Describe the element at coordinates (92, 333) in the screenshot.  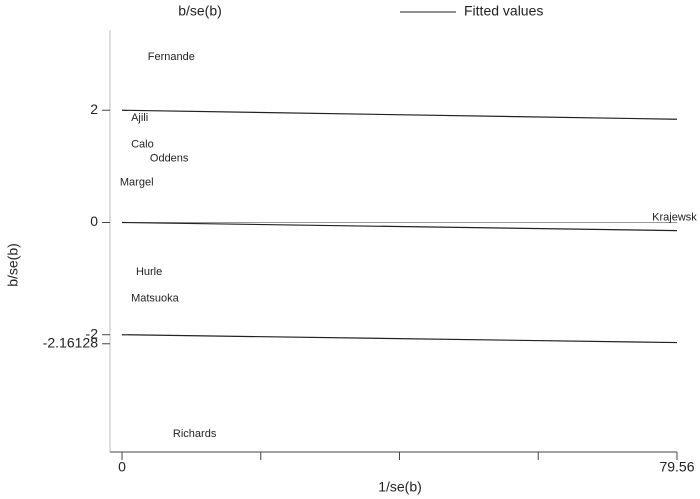
I see `y-tick-label: -2` at that location.